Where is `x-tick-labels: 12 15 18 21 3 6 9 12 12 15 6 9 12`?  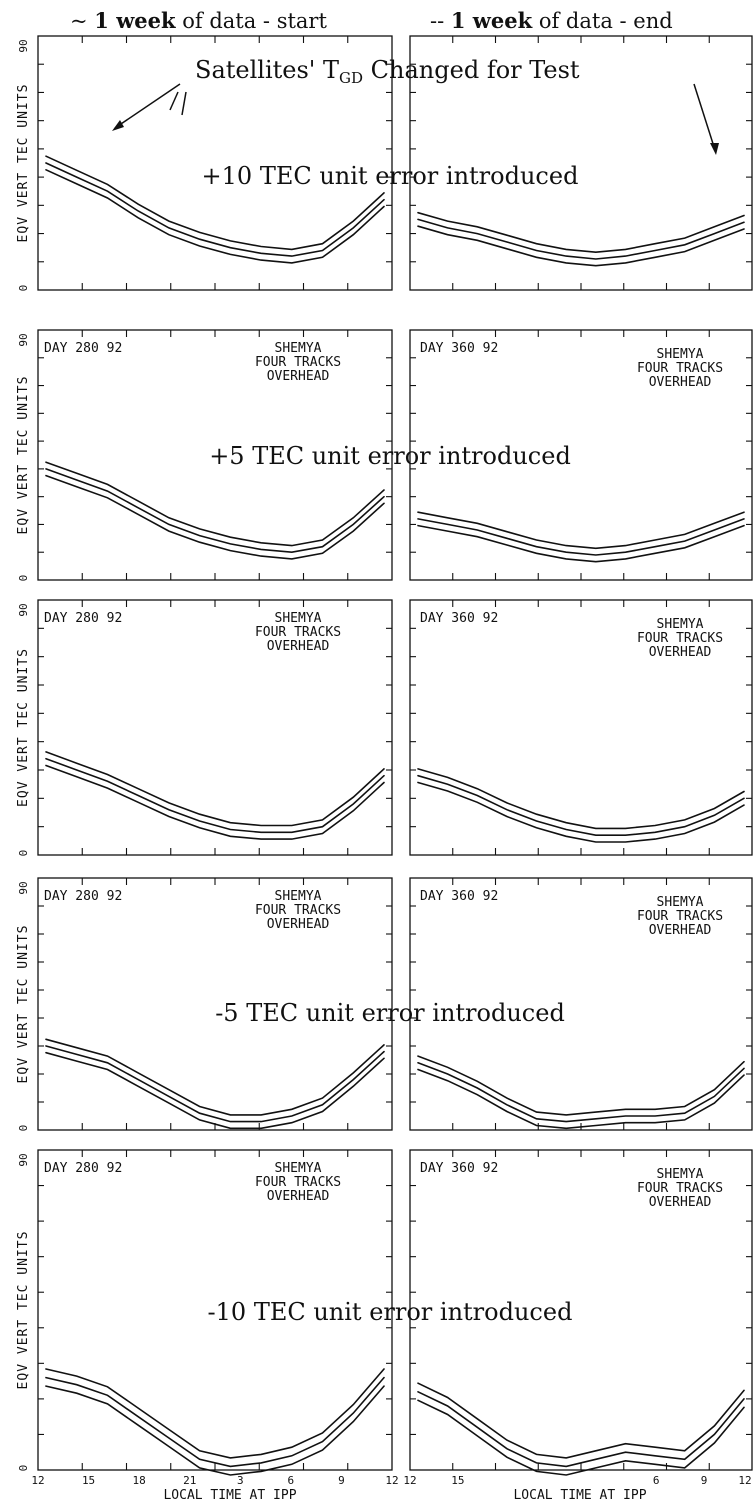
x-tick-labels: 12 15 18 21 3 6 9 12 12 15 6 9 12 is located at coordinates (391, 1480).